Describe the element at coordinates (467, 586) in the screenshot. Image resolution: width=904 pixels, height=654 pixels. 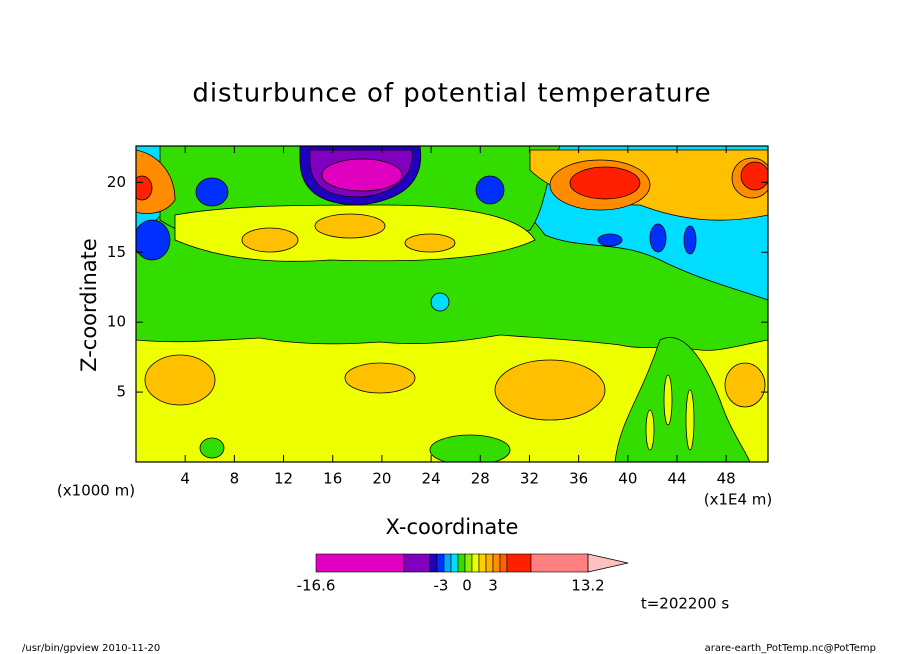
I see `colorbar-tick-label: 0` at that location.